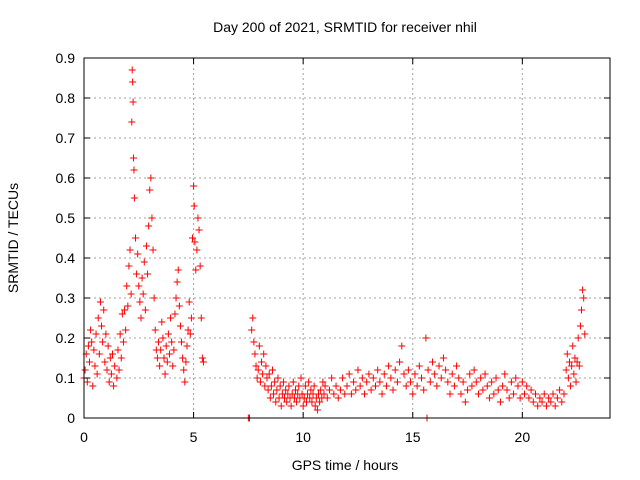 The height and width of the screenshot is (480, 640). What do you see at coordinates (66, 178) in the screenshot?
I see `y-tick-label: 0.6` at bounding box center [66, 178].